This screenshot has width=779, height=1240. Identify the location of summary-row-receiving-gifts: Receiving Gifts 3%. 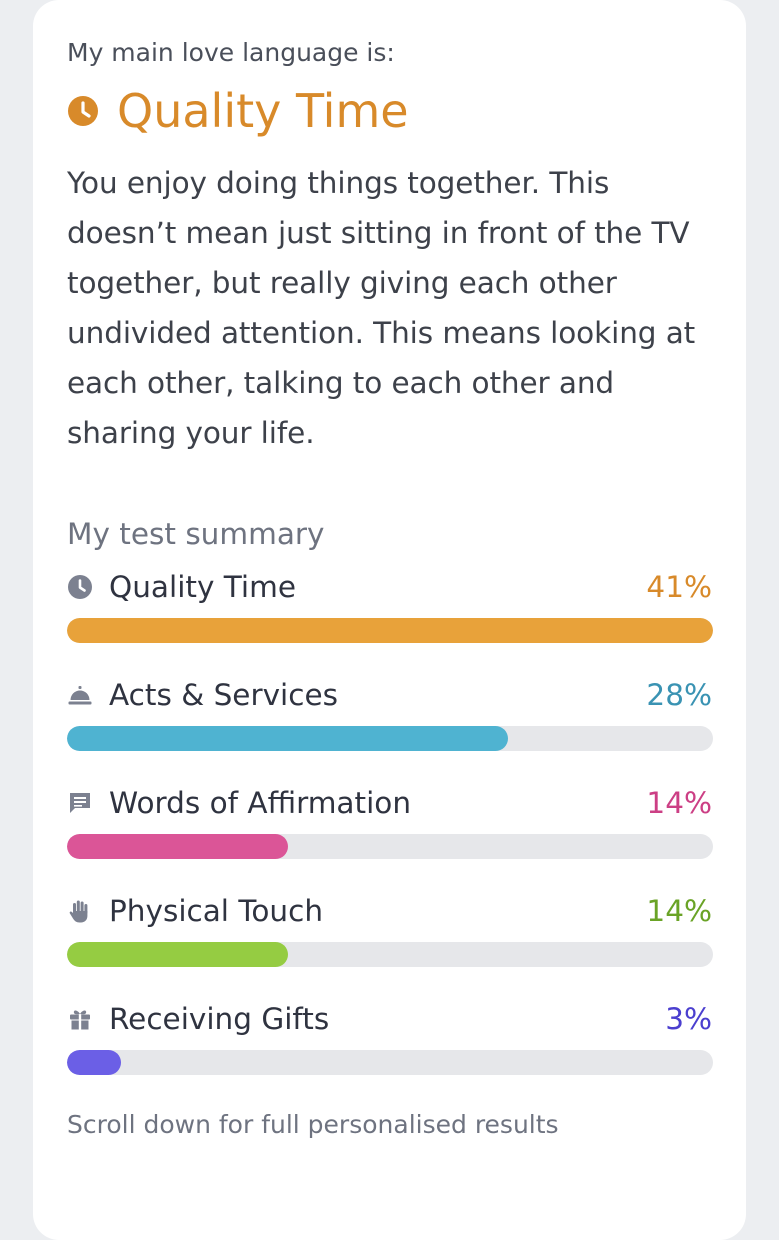
(390, 1052).